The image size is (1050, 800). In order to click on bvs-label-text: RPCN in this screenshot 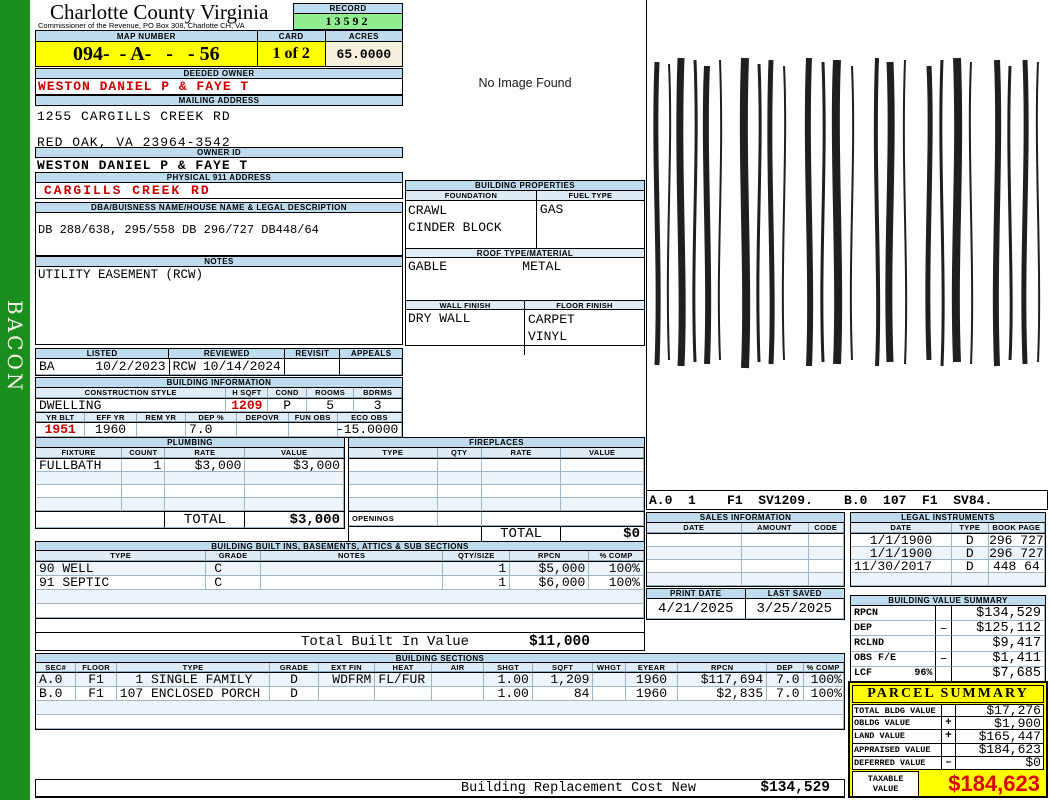, I will do `click(866, 613)`.